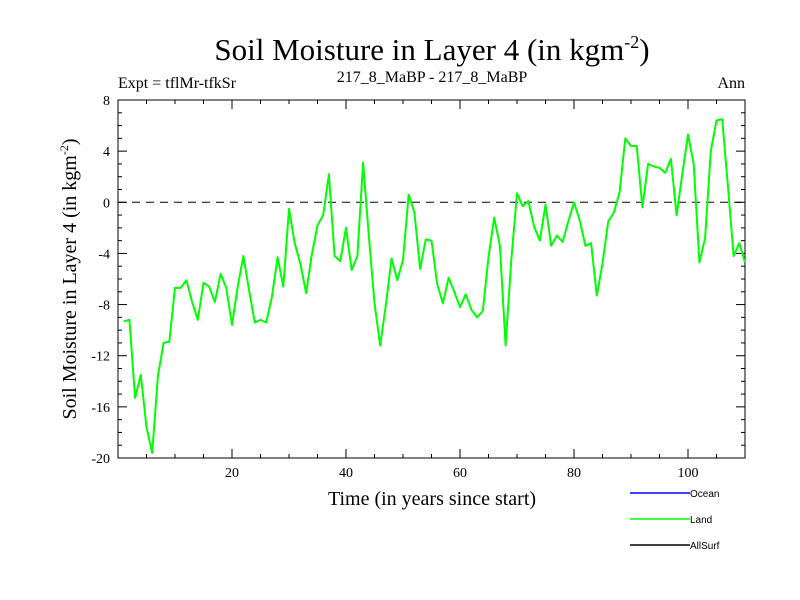 Image resolution: width=800 pixels, height=600 pixels. I want to click on legend-label-allsurf: AllSurf, so click(705, 546).